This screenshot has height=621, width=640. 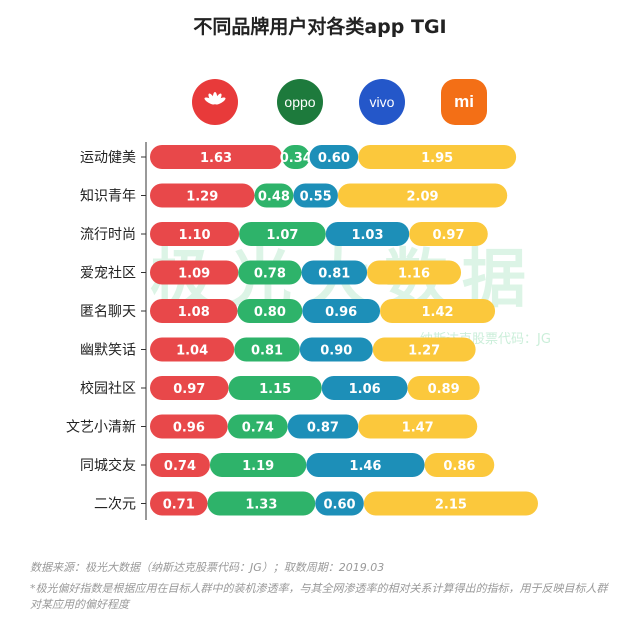 I want to click on data-label: 1.95, so click(x=437, y=158).